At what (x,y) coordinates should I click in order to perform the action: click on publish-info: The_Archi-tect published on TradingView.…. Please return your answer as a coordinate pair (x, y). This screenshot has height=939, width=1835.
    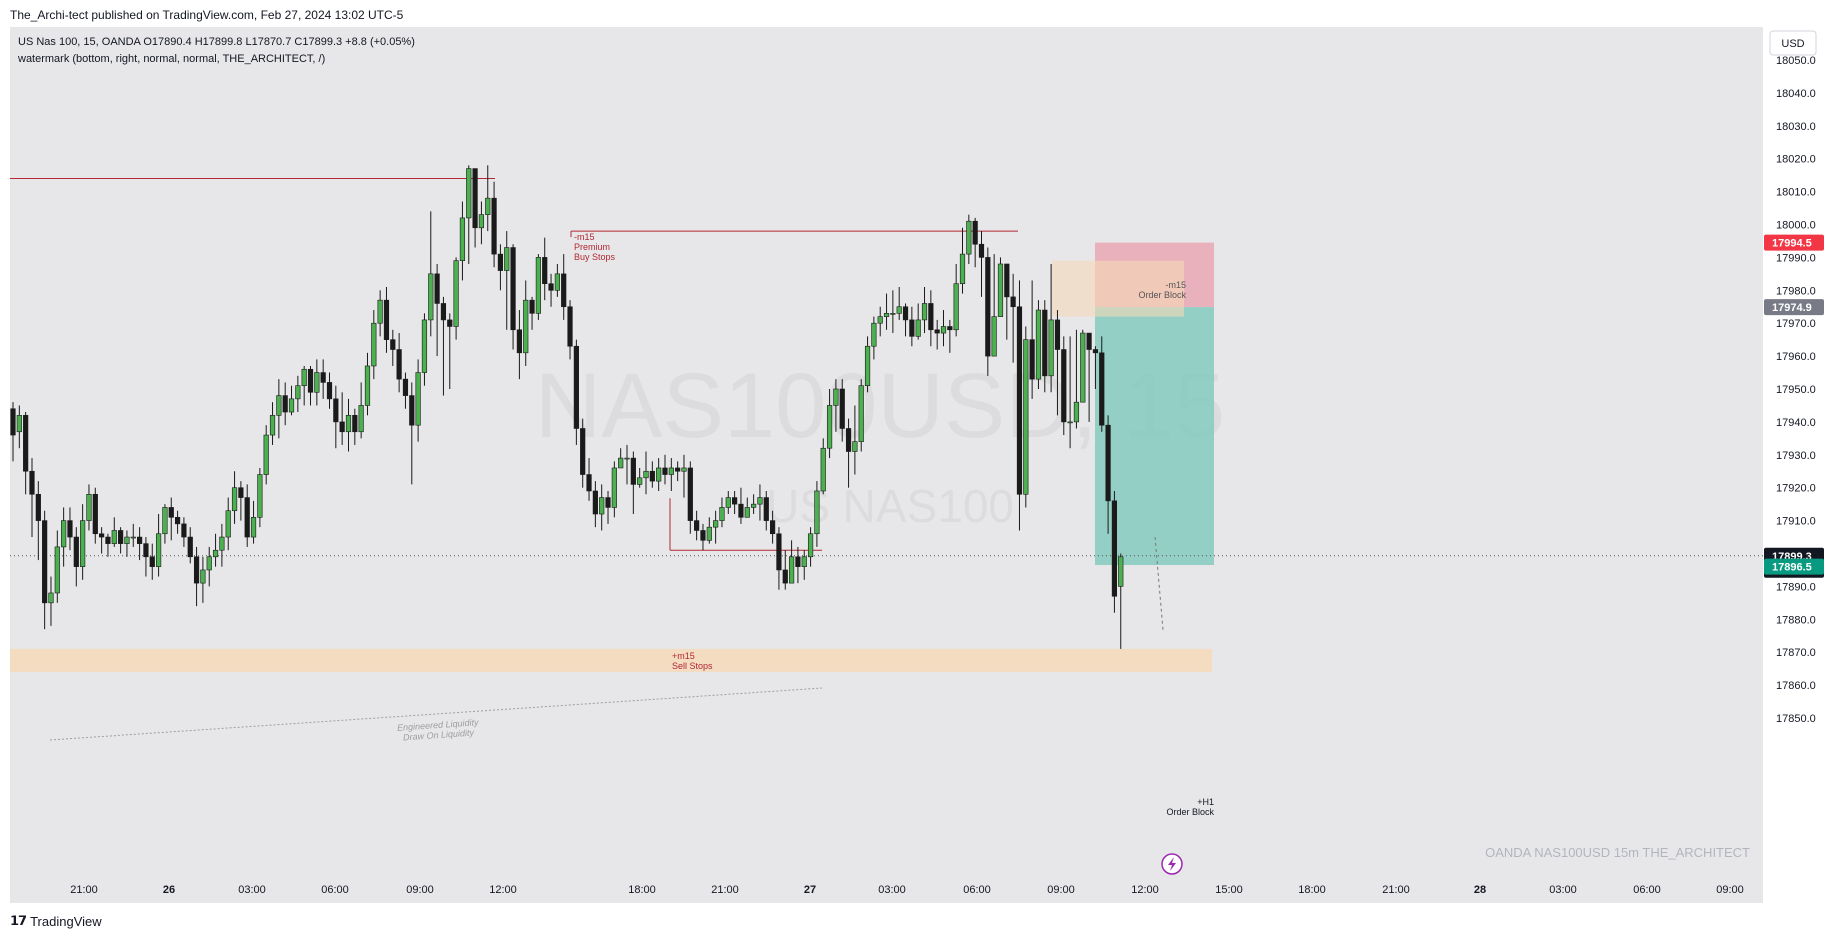
    Looking at the image, I should click on (207, 15).